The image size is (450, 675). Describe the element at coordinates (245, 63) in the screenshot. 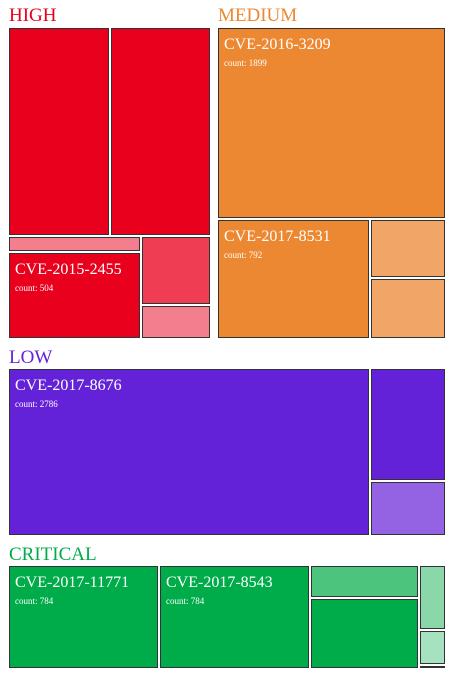

I see `cell-count-label: count: 1899` at that location.